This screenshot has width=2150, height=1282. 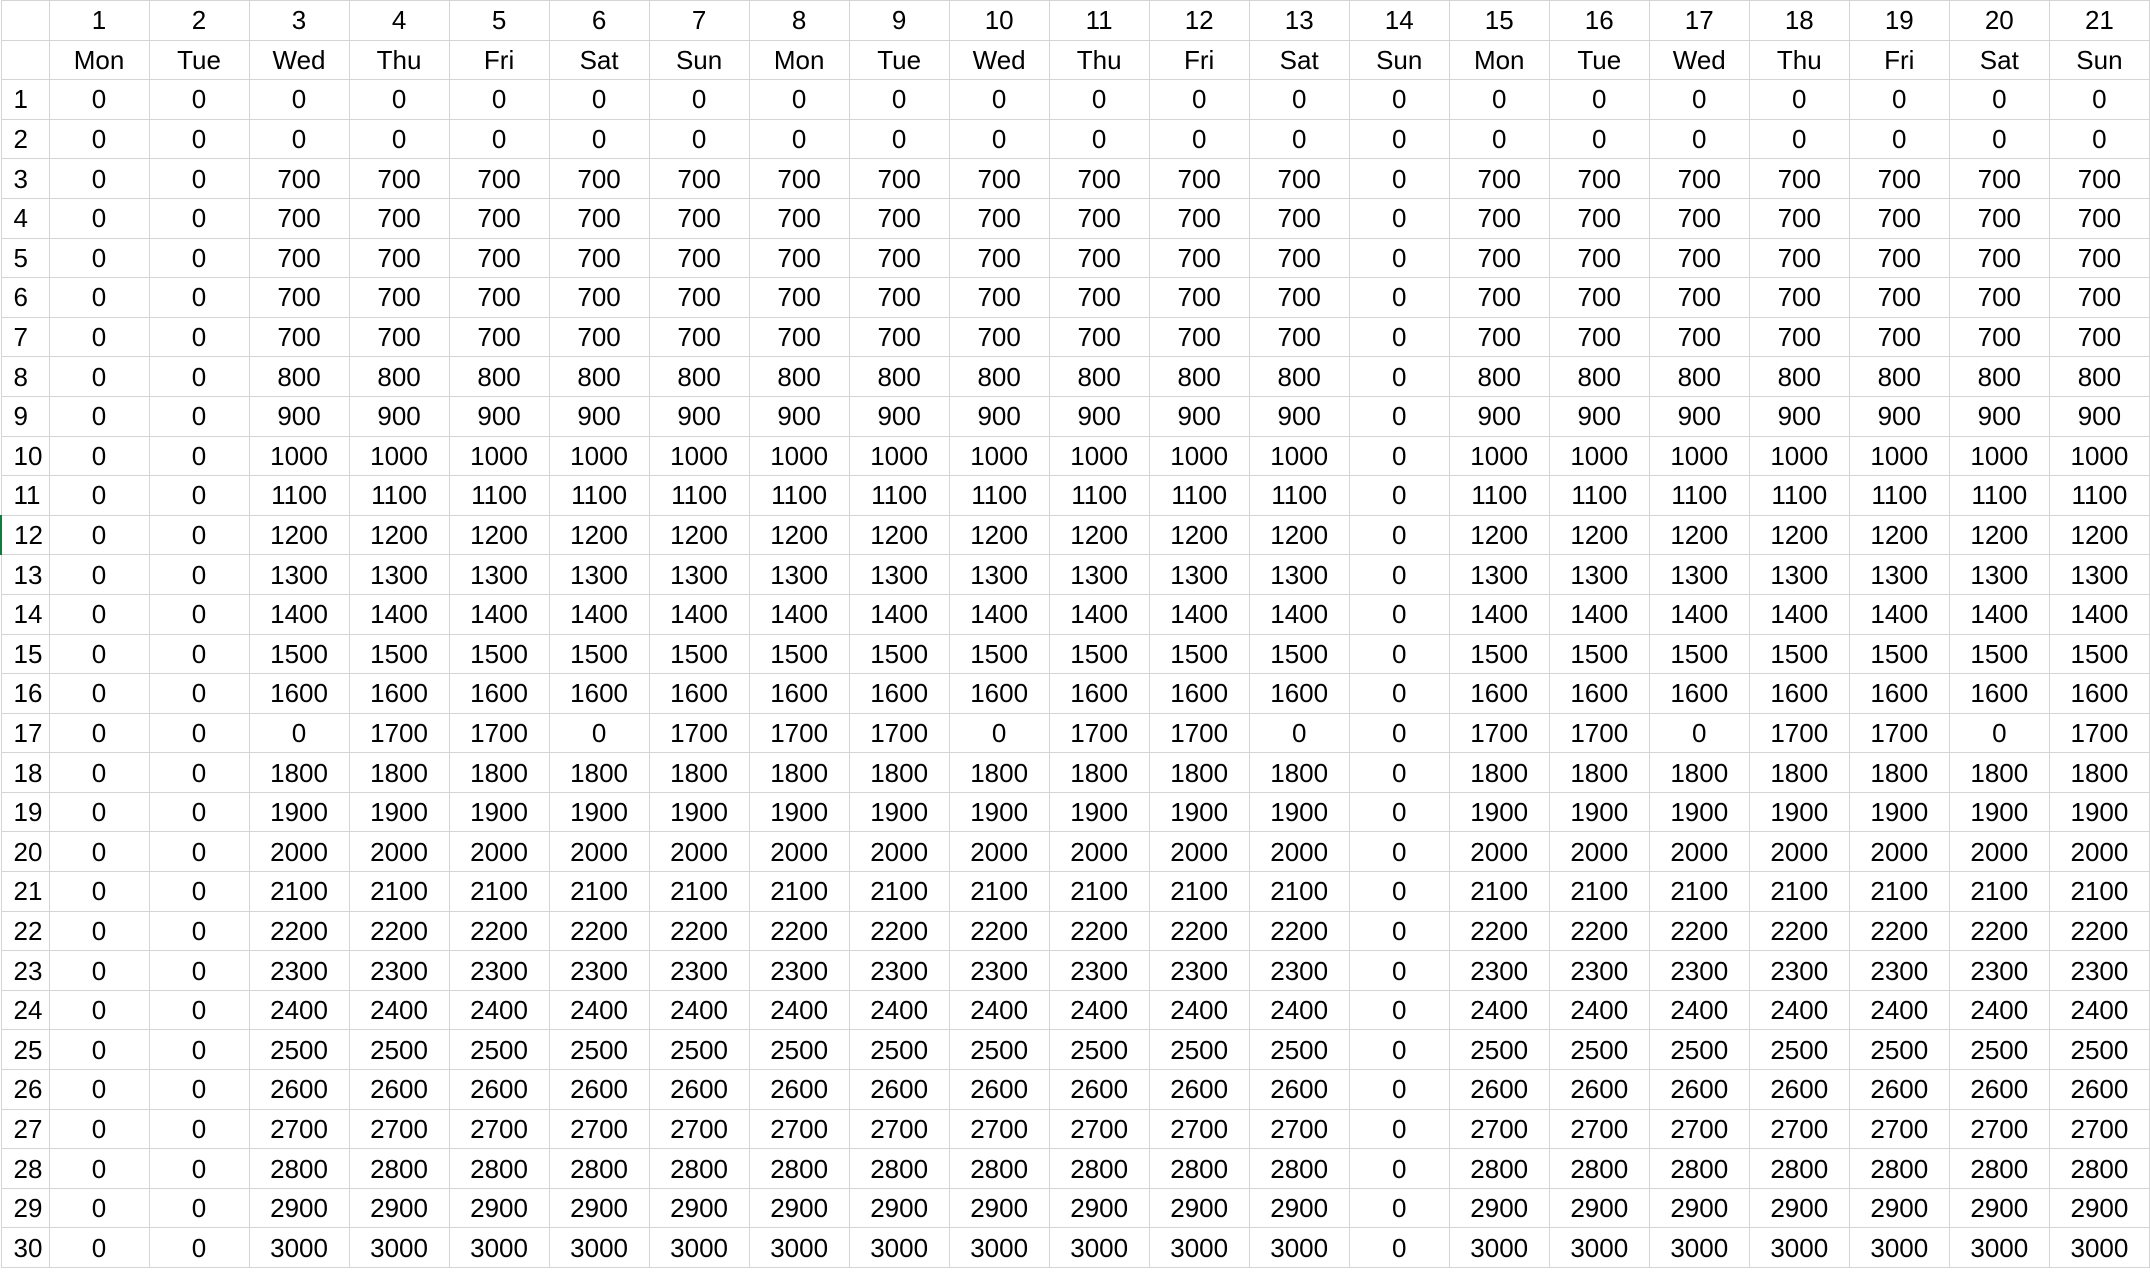 What do you see at coordinates (1999, 60) in the screenshot?
I see `weekday-header: Sat` at bounding box center [1999, 60].